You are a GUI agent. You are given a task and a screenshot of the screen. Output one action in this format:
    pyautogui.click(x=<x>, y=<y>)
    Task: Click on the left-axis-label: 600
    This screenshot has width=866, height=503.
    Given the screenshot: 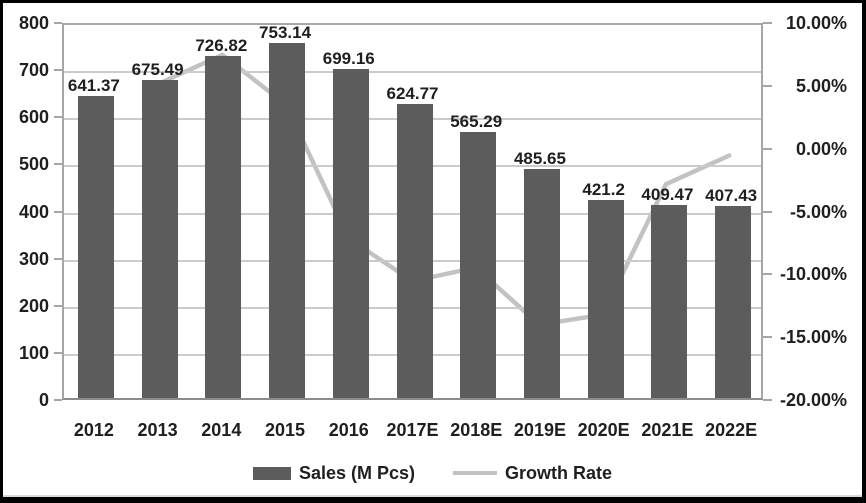 What is the action you would take?
    pyautogui.click(x=33, y=117)
    